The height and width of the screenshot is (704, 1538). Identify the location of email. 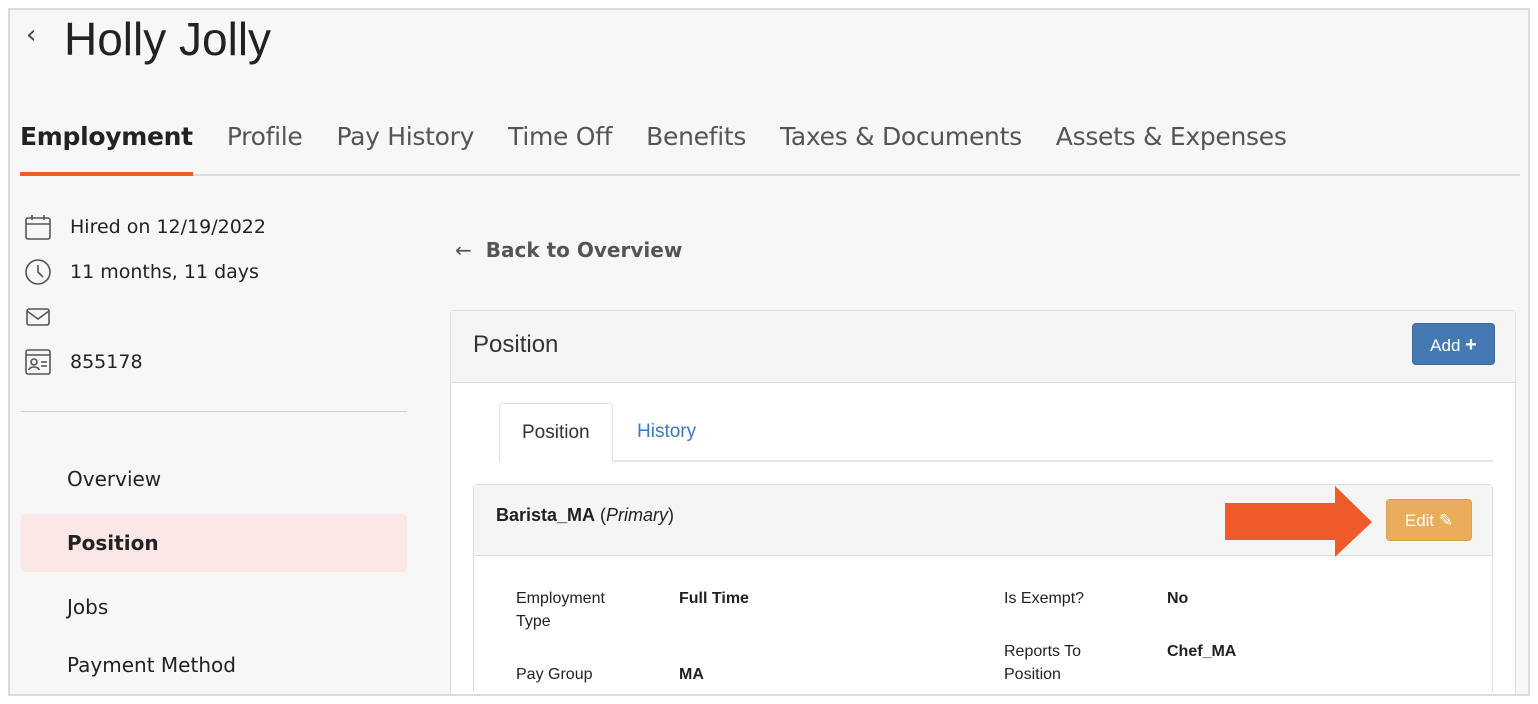
(47, 317).